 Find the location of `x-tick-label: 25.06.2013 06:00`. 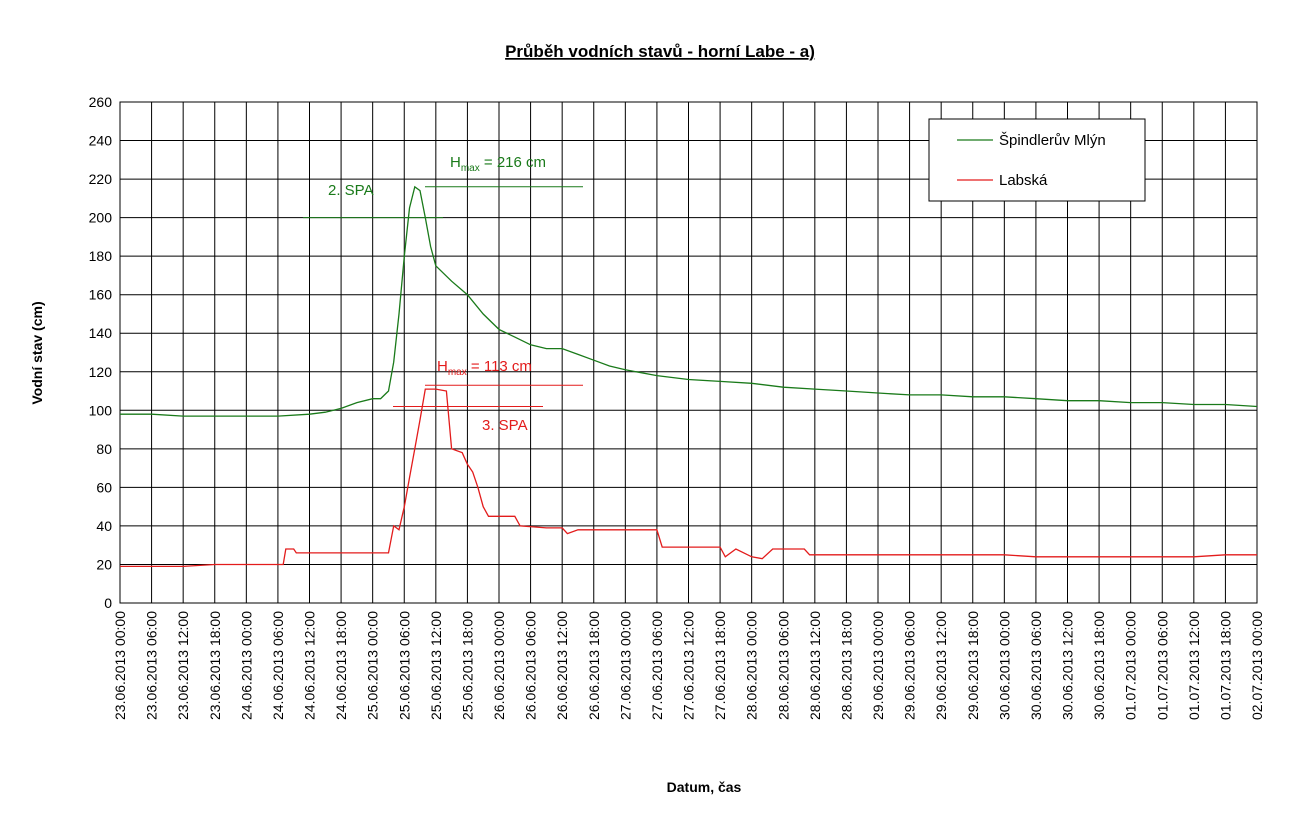

x-tick-label: 25.06.2013 06:00 is located at coordinates (404, 665).